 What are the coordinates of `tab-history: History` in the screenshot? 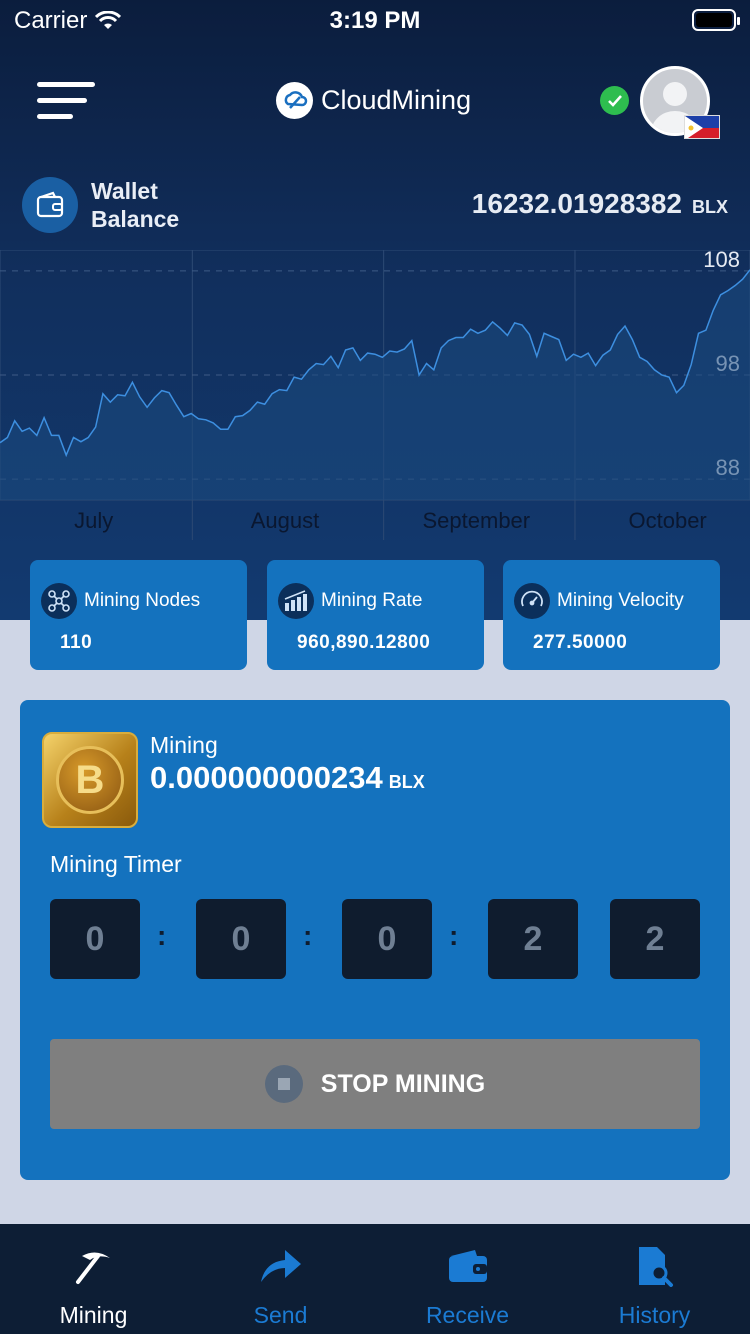 It's located at (654, 1279).